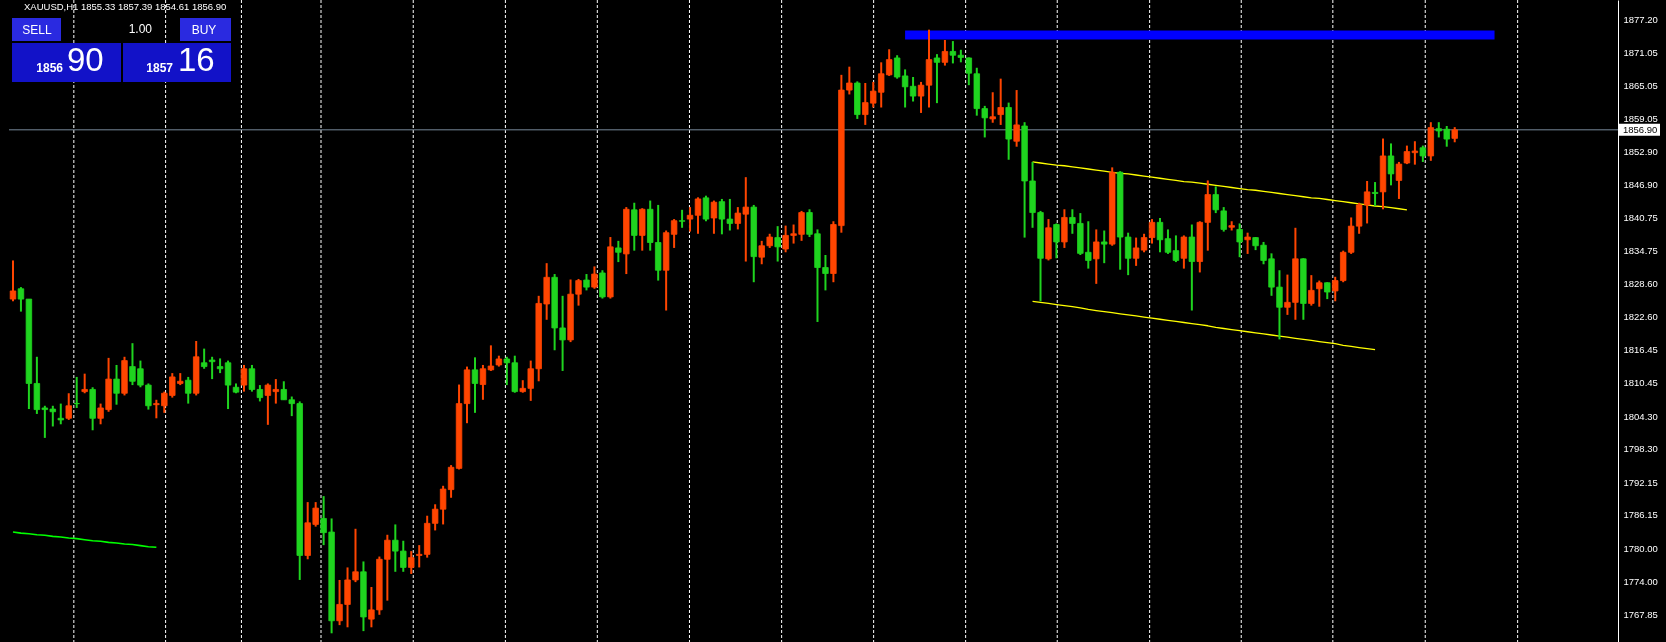 This screenshot has height=642, width=1666. What do you see at coordinates (1640, 416) in the screenshot?
I see `y-tick-label: 1804.30` at bounding box center [1640, 416].